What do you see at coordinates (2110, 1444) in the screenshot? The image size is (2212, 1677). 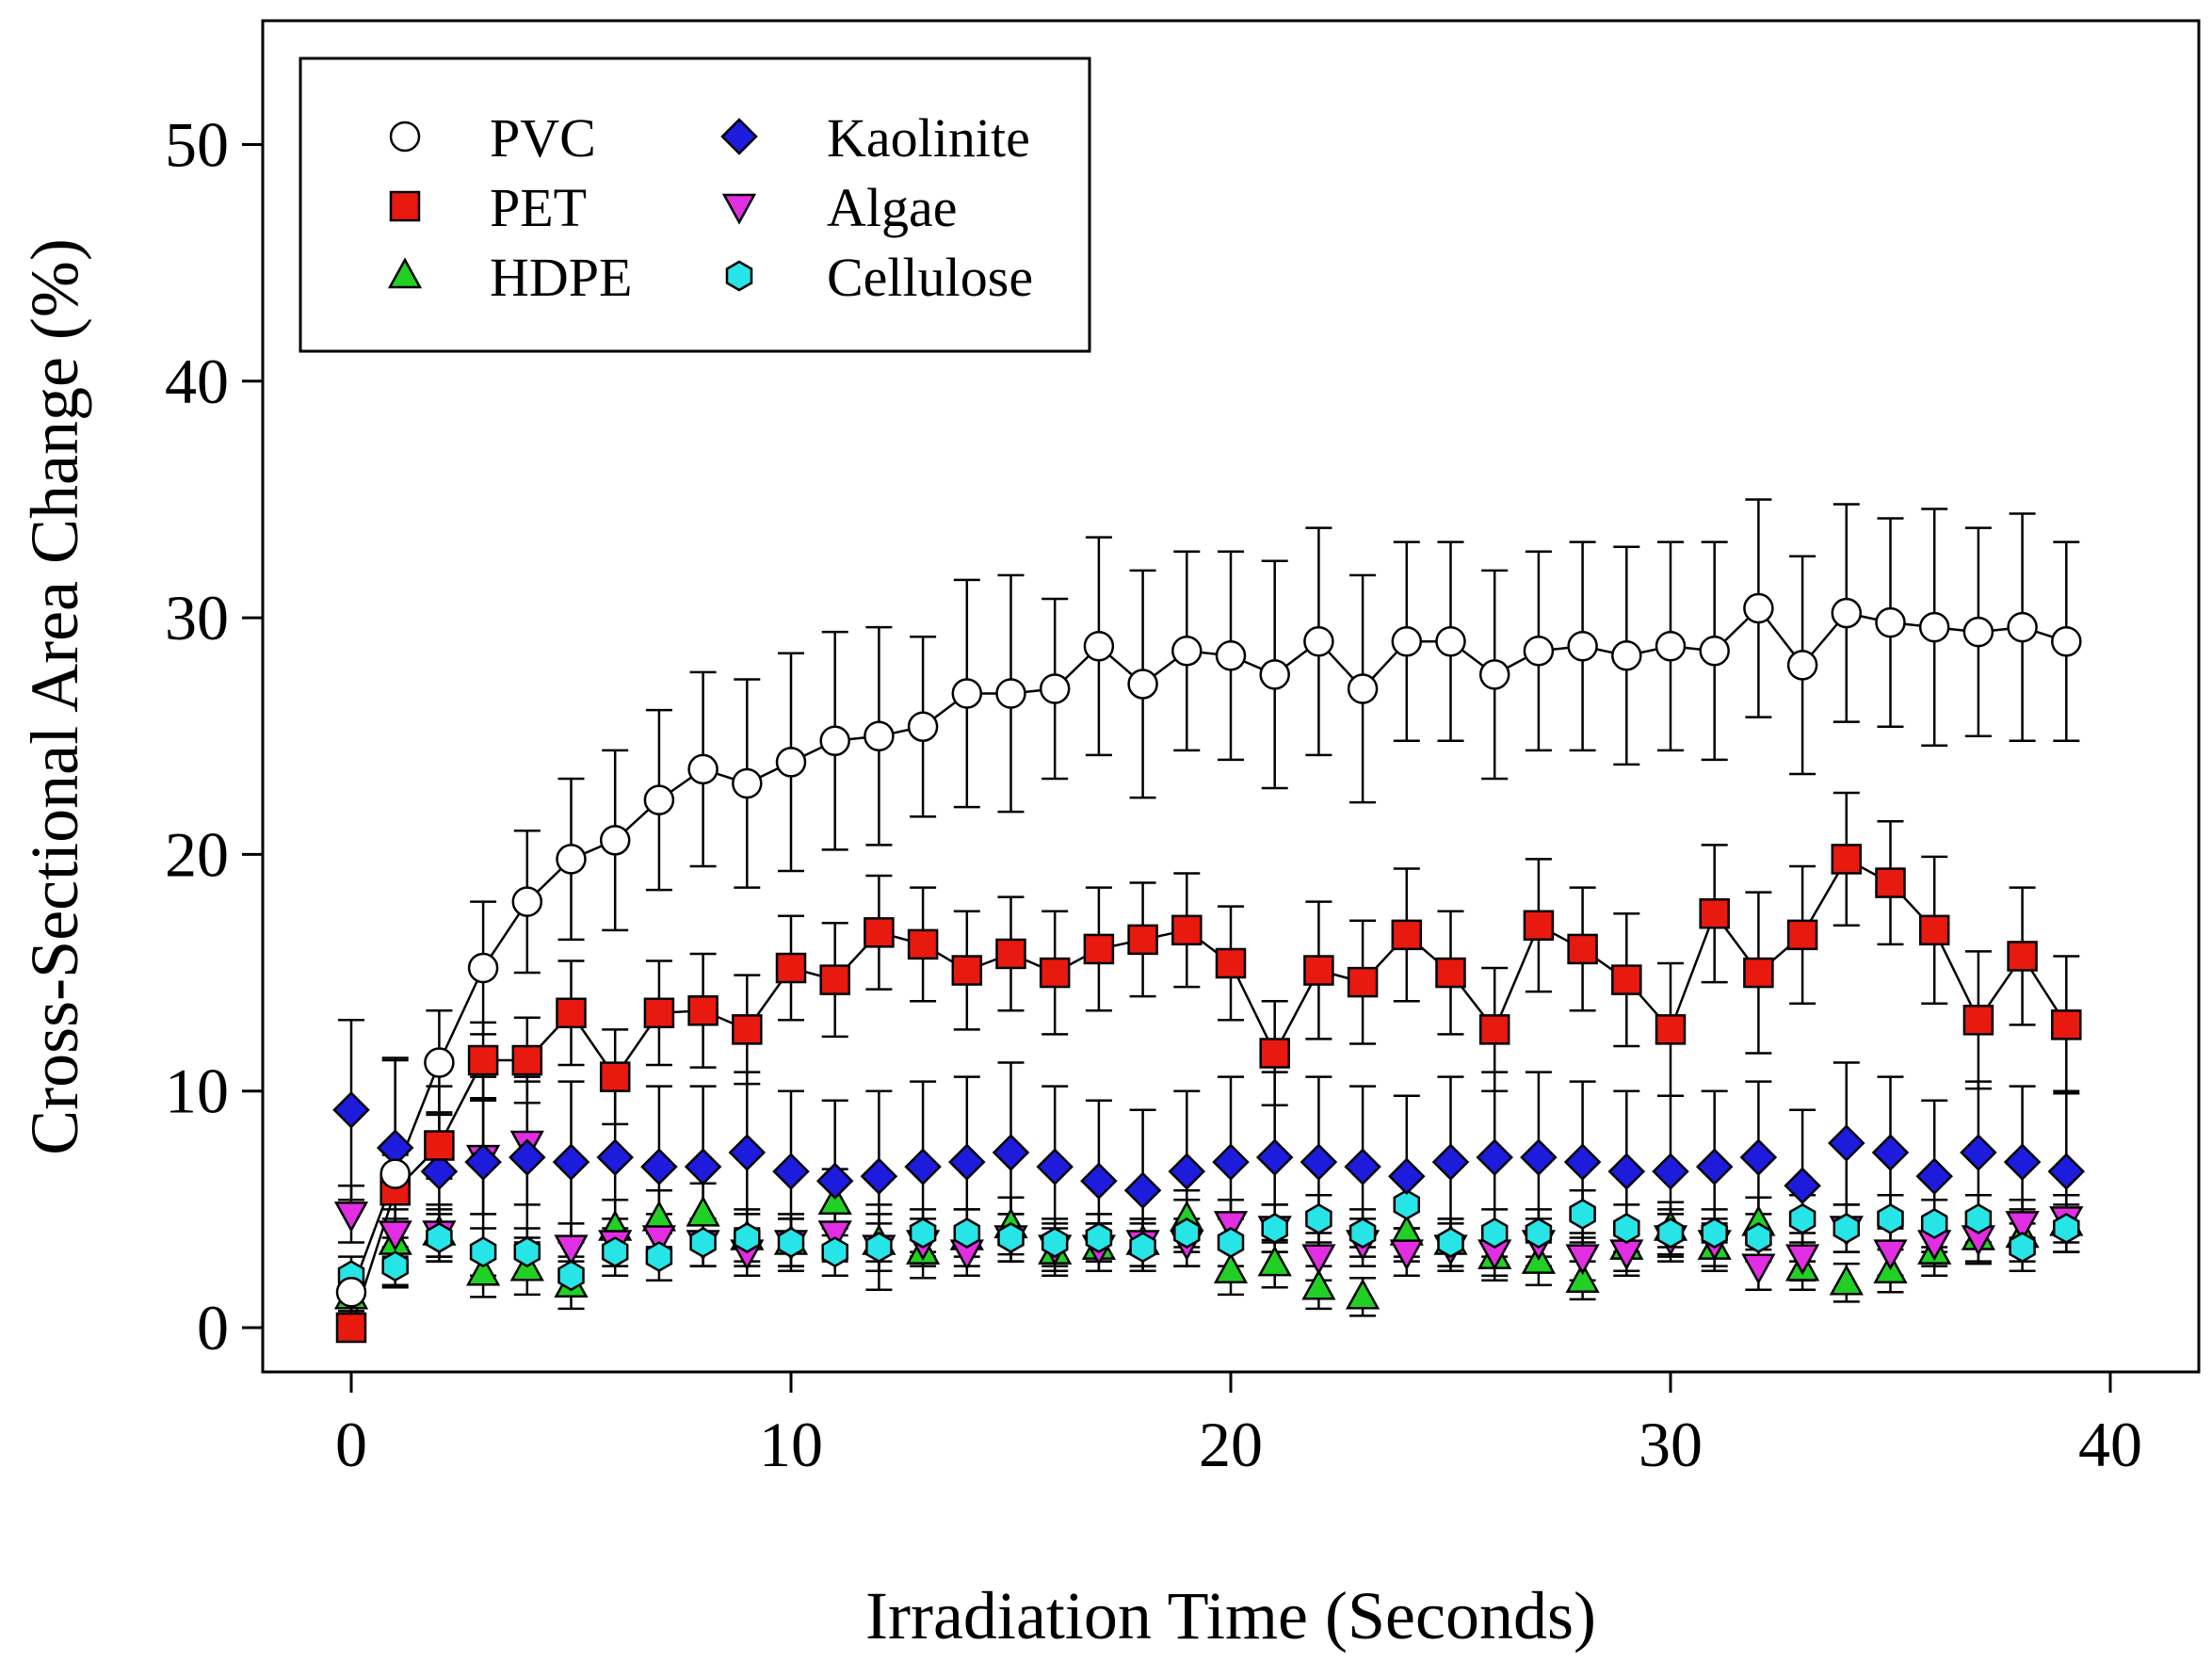 I see `x-tick-label: 40` at bounding box center [2110, 1444].